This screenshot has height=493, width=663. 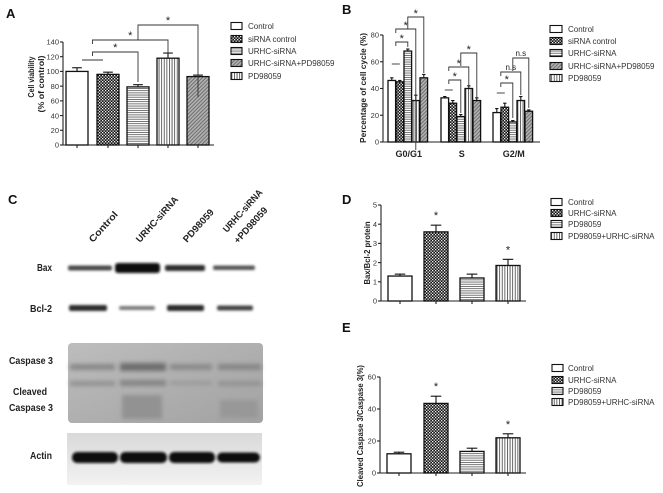 What do you see at coordinates (30, 392) in the screenshot?
I see `row-label-cleaved: Cleaved` at bounding box center [30, 392].